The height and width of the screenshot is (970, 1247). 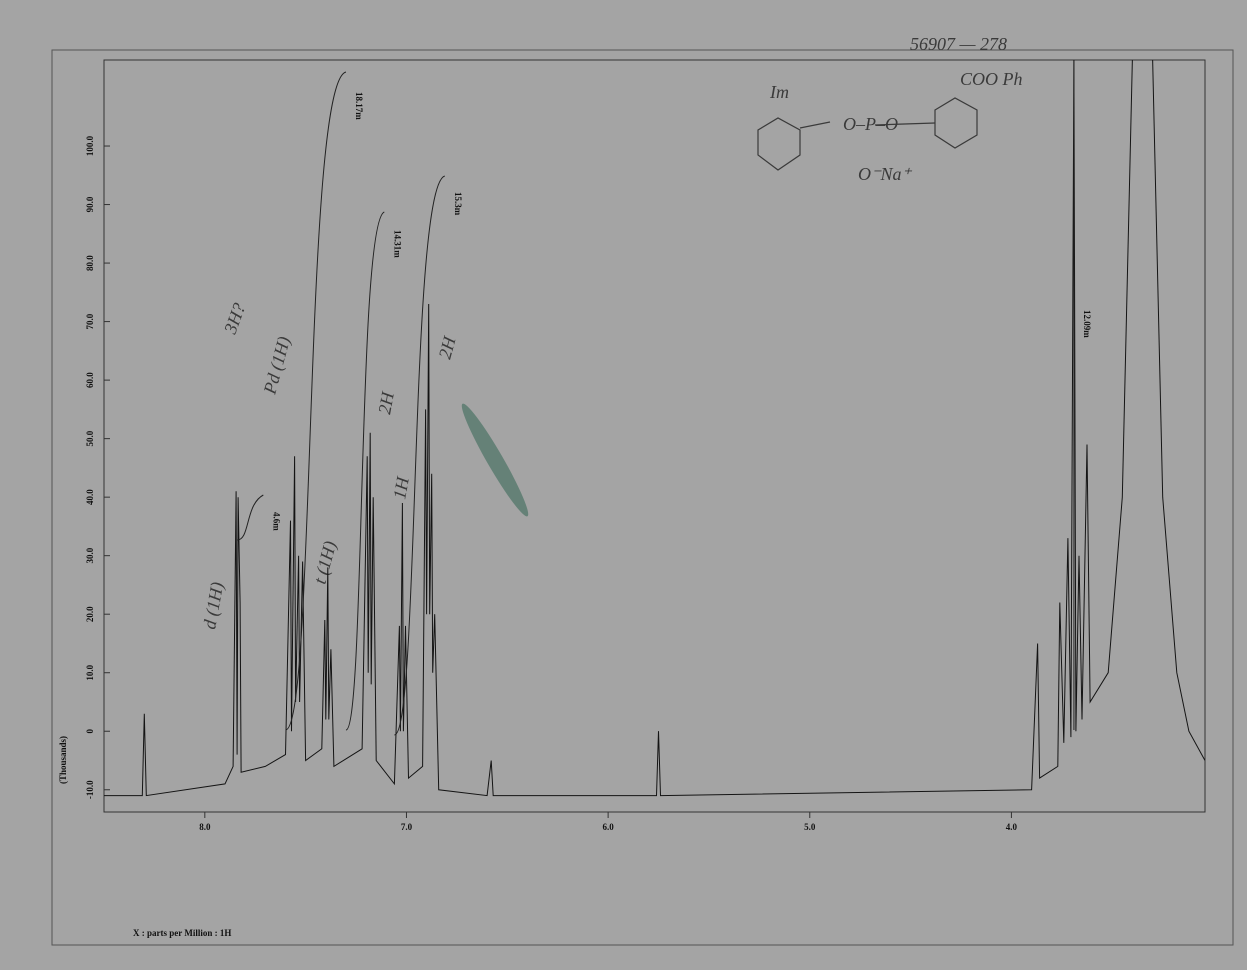 What do you see at coordinates (90, 321) in the screenshot?
I see `y-tick-label: 70.0` at bounding box center [90, 321].